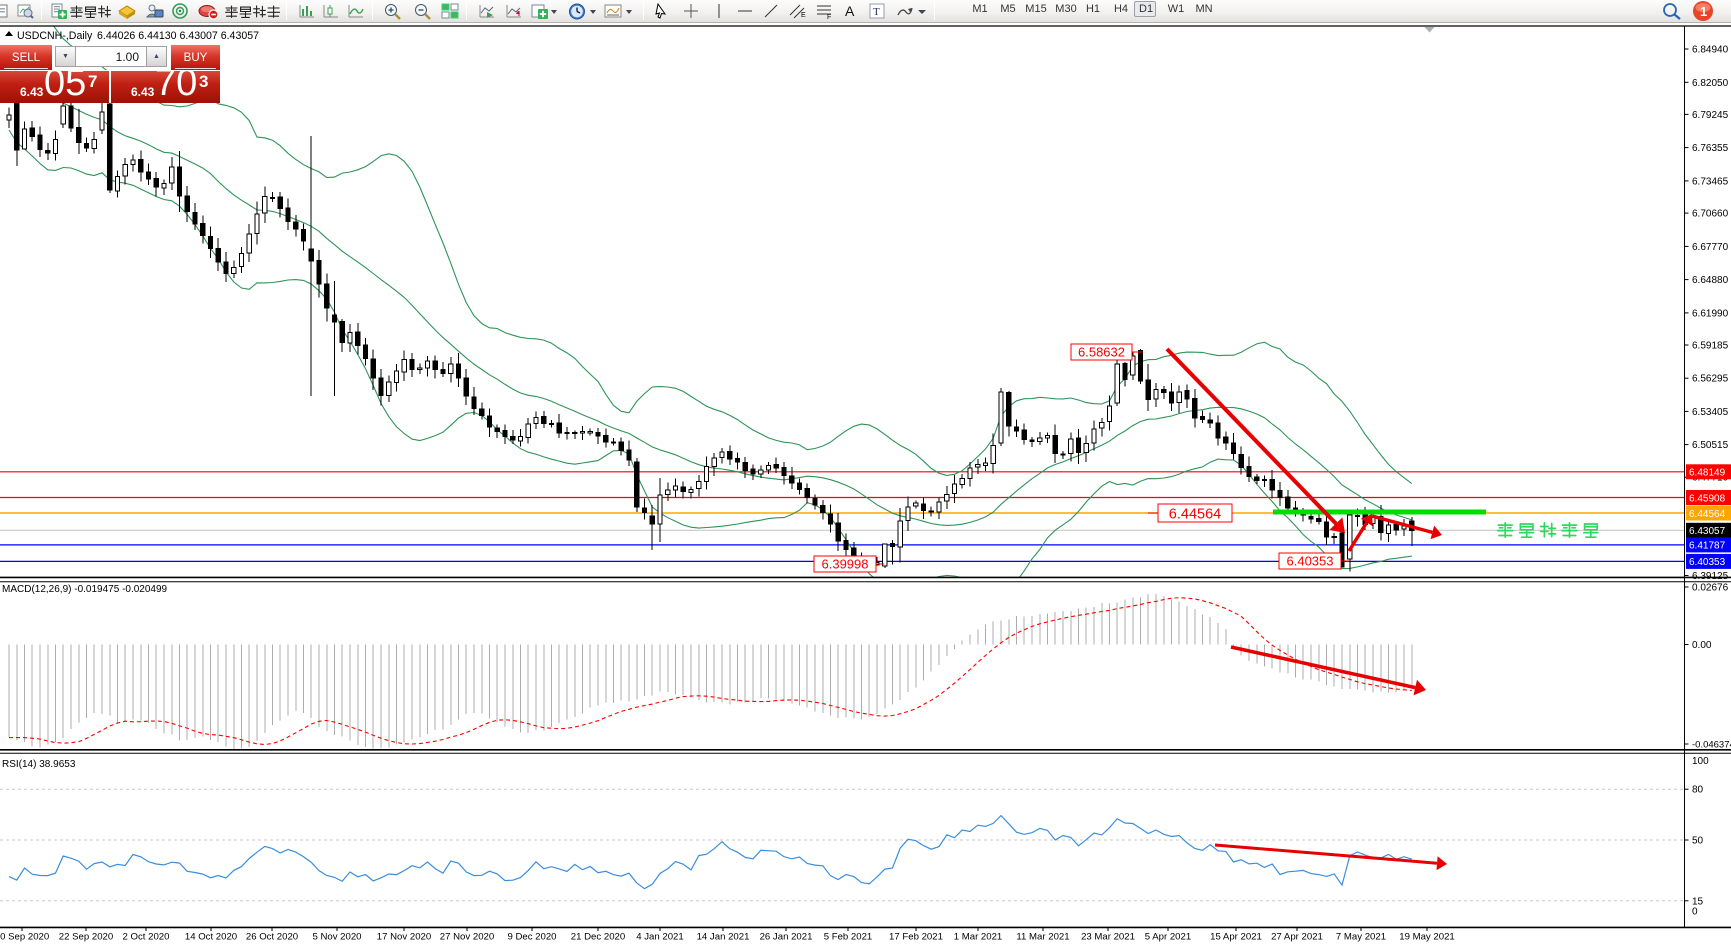 The width and height of the screenshot is (1731, 944). Describe the element at coordinates (829, 16) in the screenshot. I see `svg-text: F` at that location.